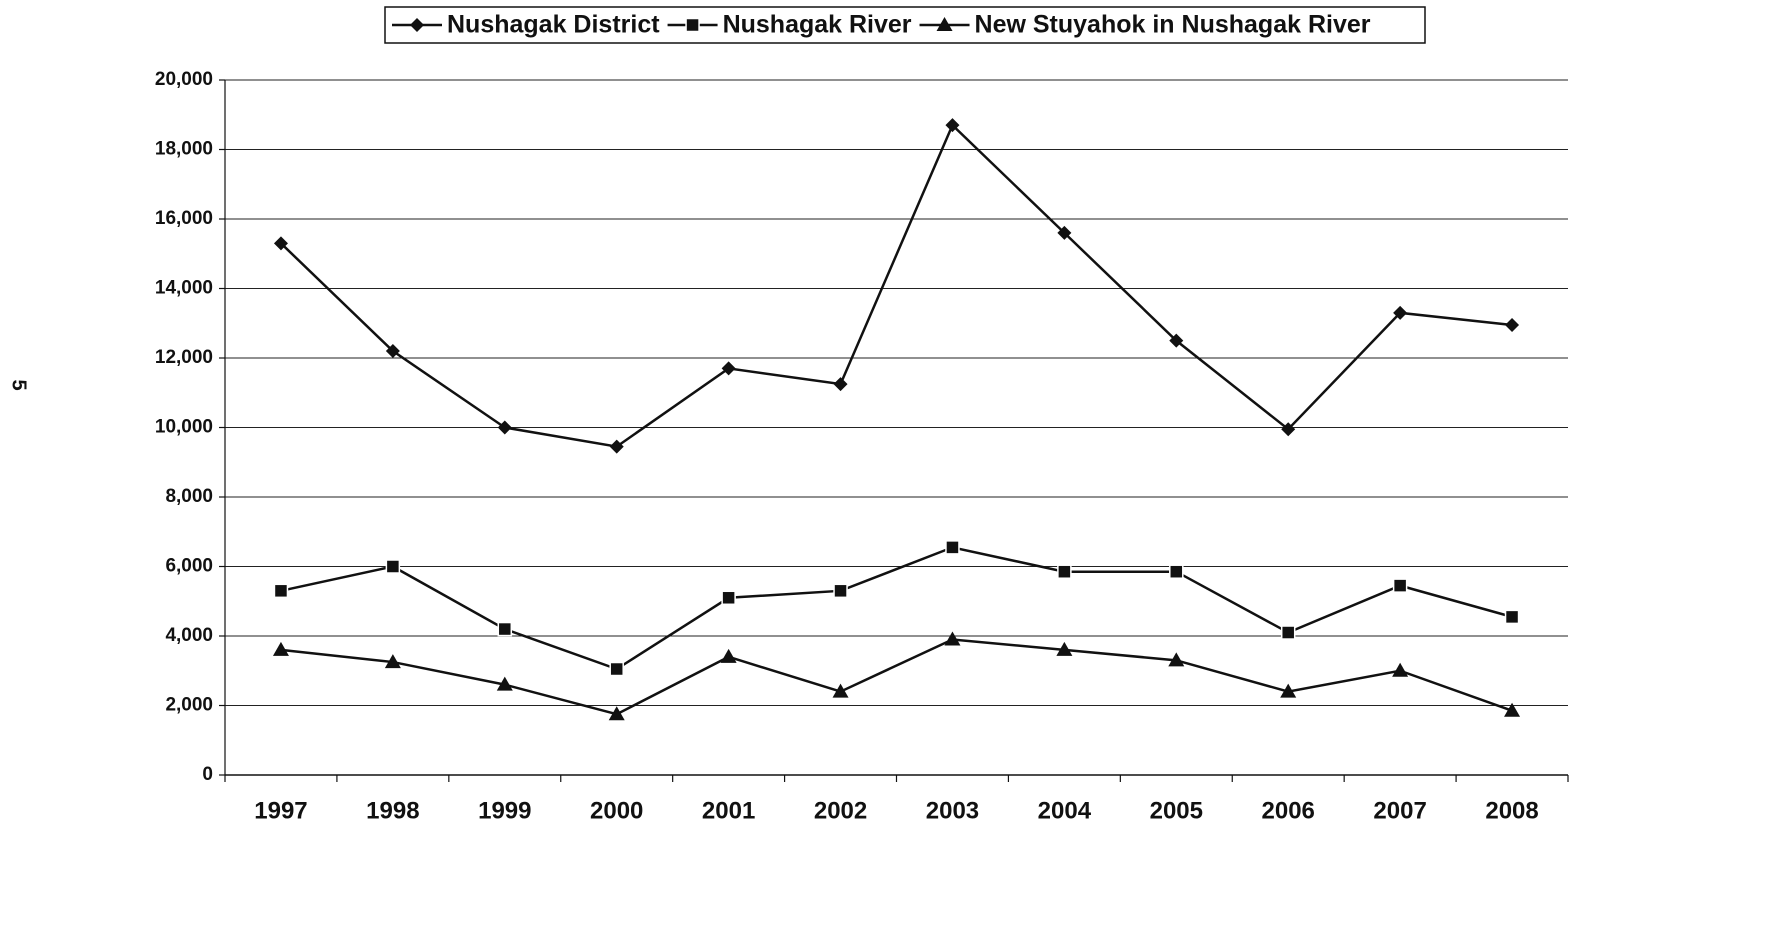 The width and height of the screenshot is (1769, 934). Describe the element at coordinates (1173, 25) in the screenshot. I see `legend-label: New Stuyahok in Nushagak River` at that location.